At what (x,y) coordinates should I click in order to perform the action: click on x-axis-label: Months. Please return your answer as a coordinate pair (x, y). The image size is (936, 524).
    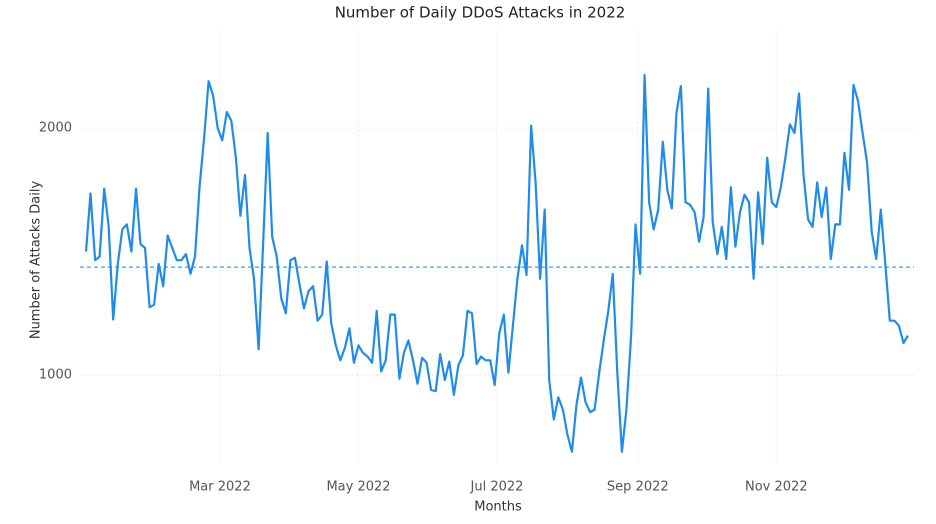
    Looking at the image, I should click on (498, 507).